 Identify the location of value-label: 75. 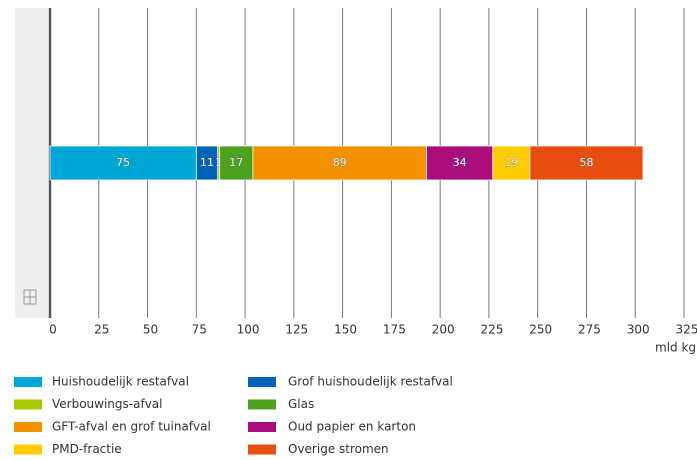
(123, 162).